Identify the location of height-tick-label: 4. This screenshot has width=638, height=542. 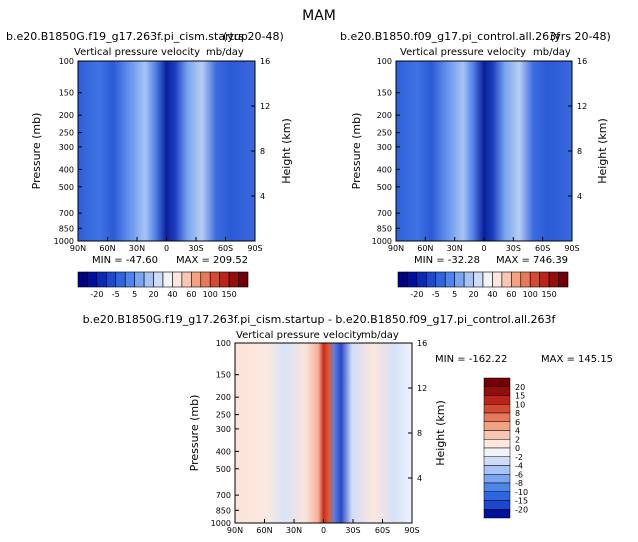
(419, 478).